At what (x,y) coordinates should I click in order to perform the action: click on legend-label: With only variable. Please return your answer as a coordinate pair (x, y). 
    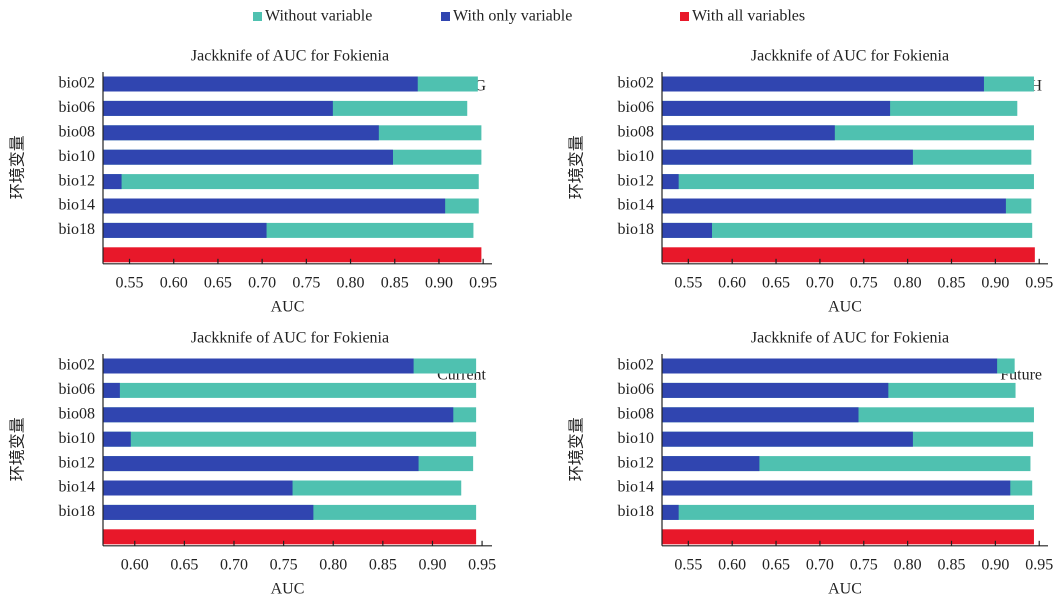
    Looking at the image, I should click on (512, 16).